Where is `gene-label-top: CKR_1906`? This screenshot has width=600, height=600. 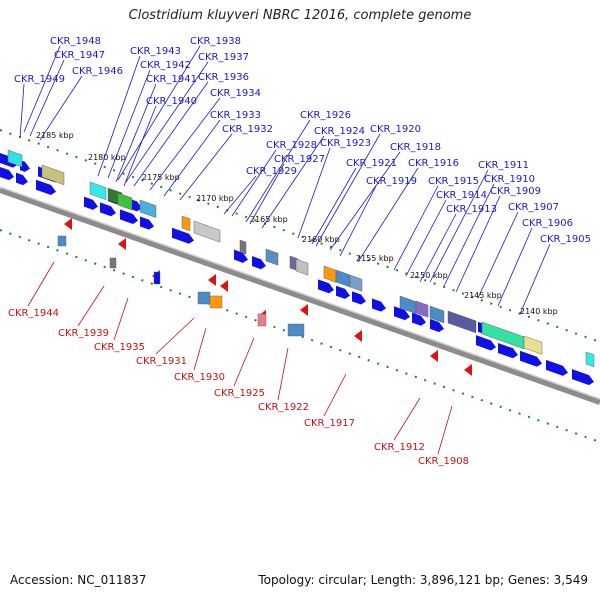
gene-label-top: CKR_1906 is located at coordinates (547, 223).